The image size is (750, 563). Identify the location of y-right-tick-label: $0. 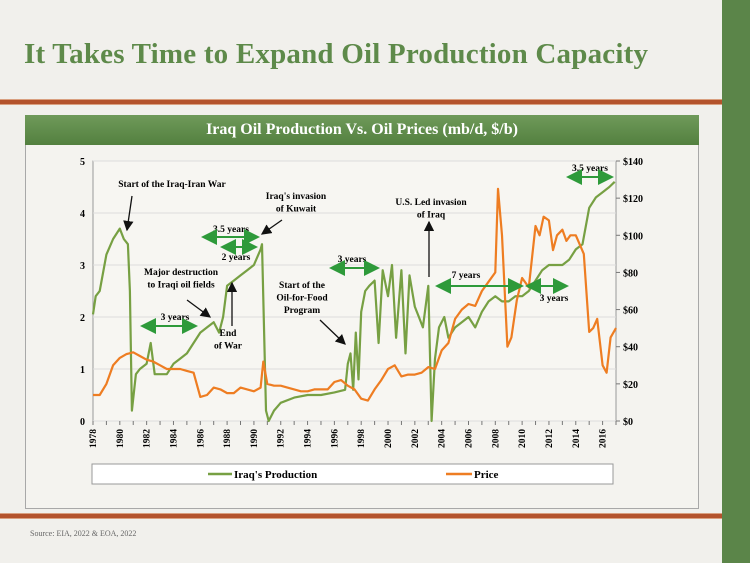
(628, 422).